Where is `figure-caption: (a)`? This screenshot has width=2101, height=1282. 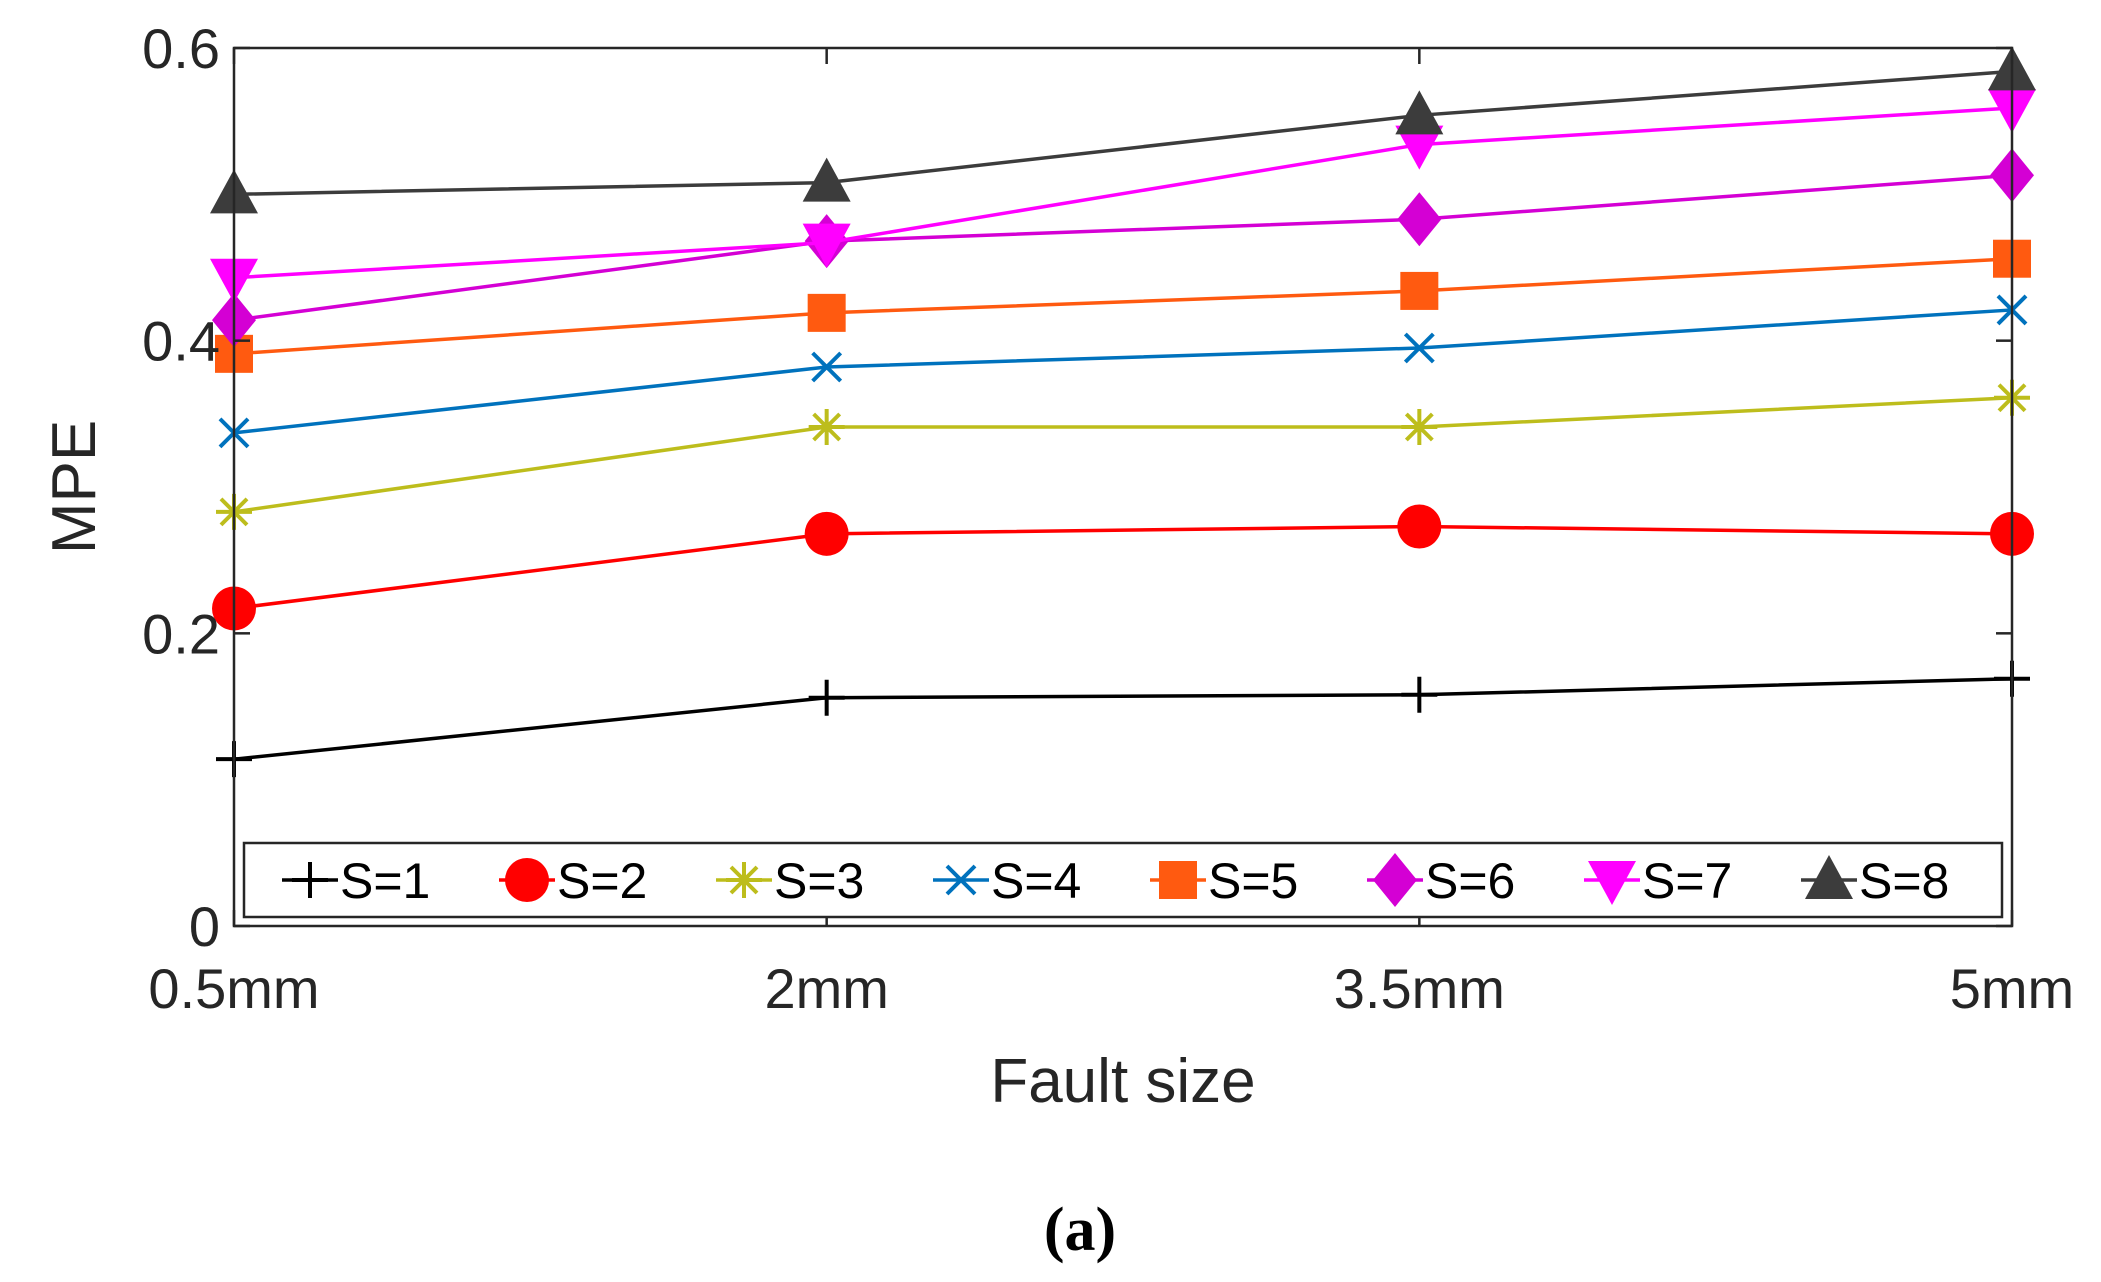
figure-caption: (a) is located at coordinates (1080, 1230).